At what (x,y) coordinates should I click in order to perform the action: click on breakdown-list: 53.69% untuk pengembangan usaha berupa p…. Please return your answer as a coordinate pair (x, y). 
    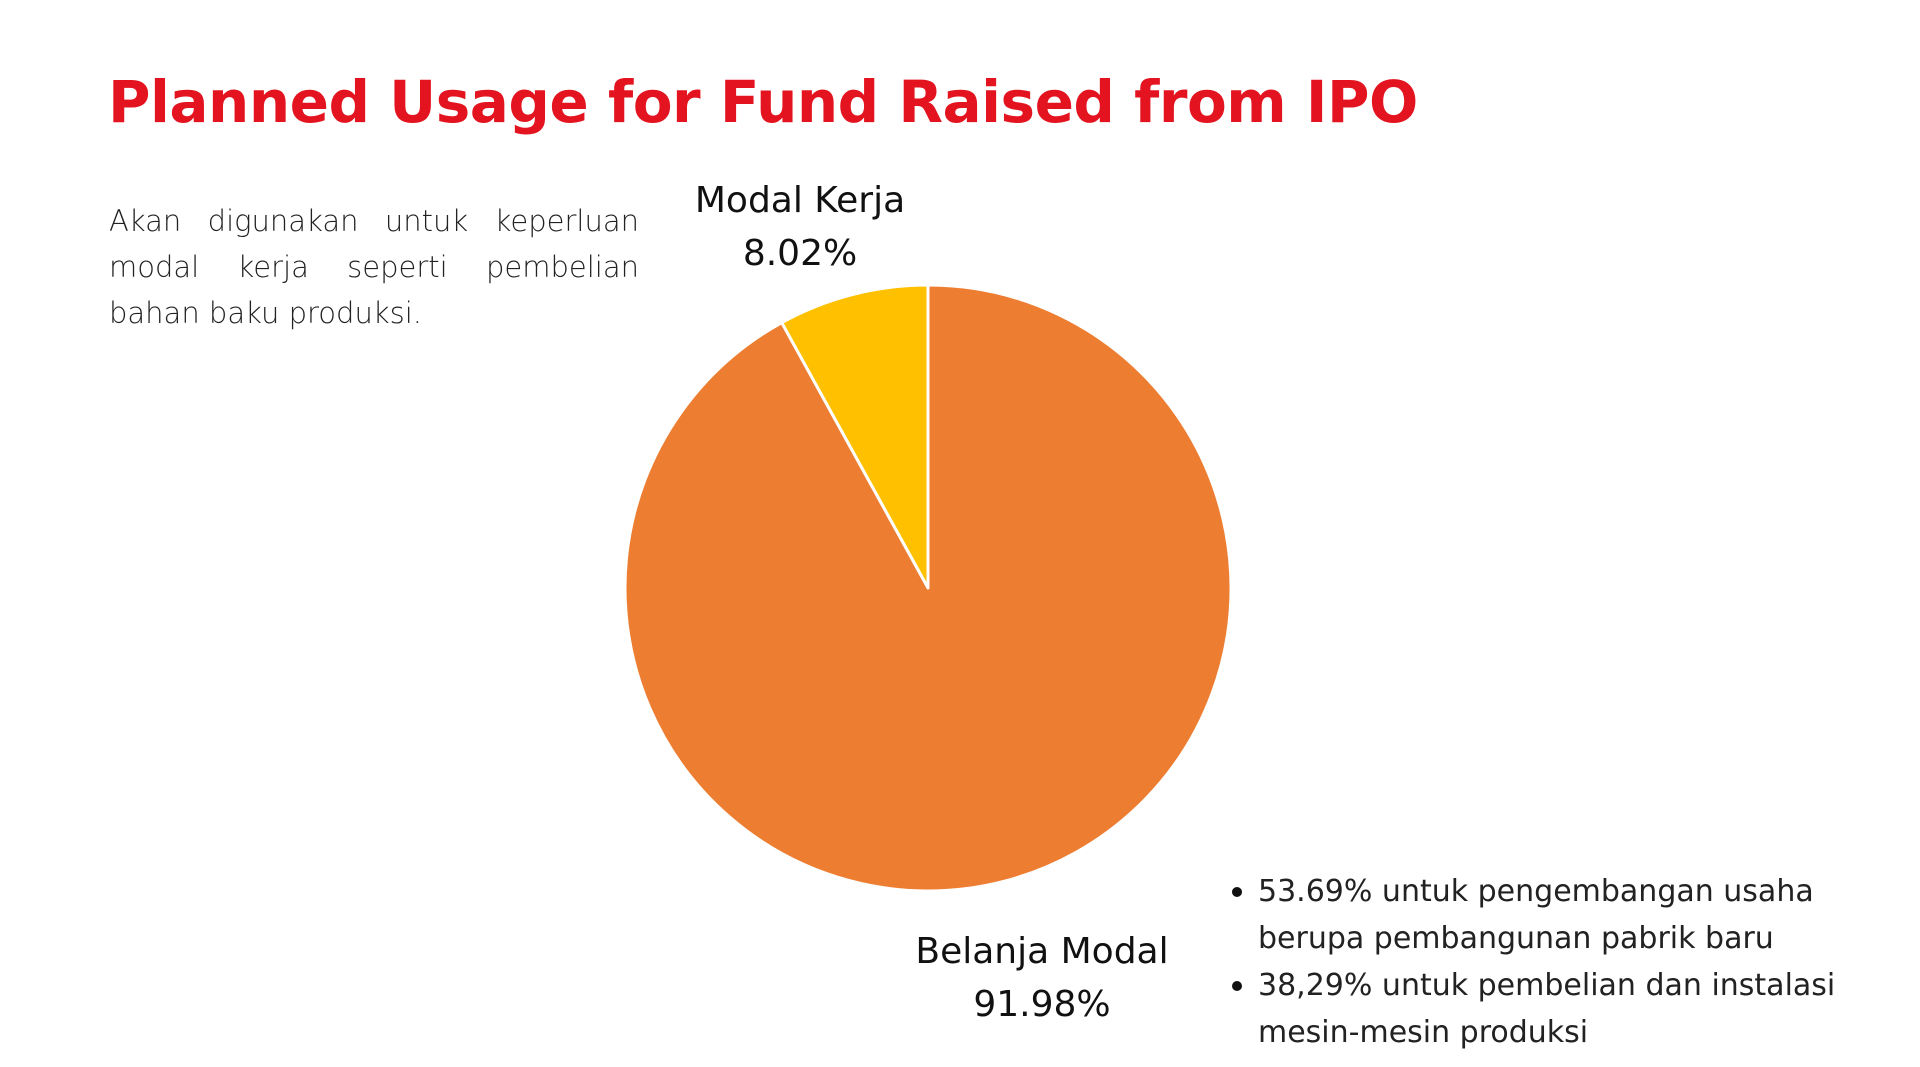
    Looking at the image, I should click on (1542, 962).